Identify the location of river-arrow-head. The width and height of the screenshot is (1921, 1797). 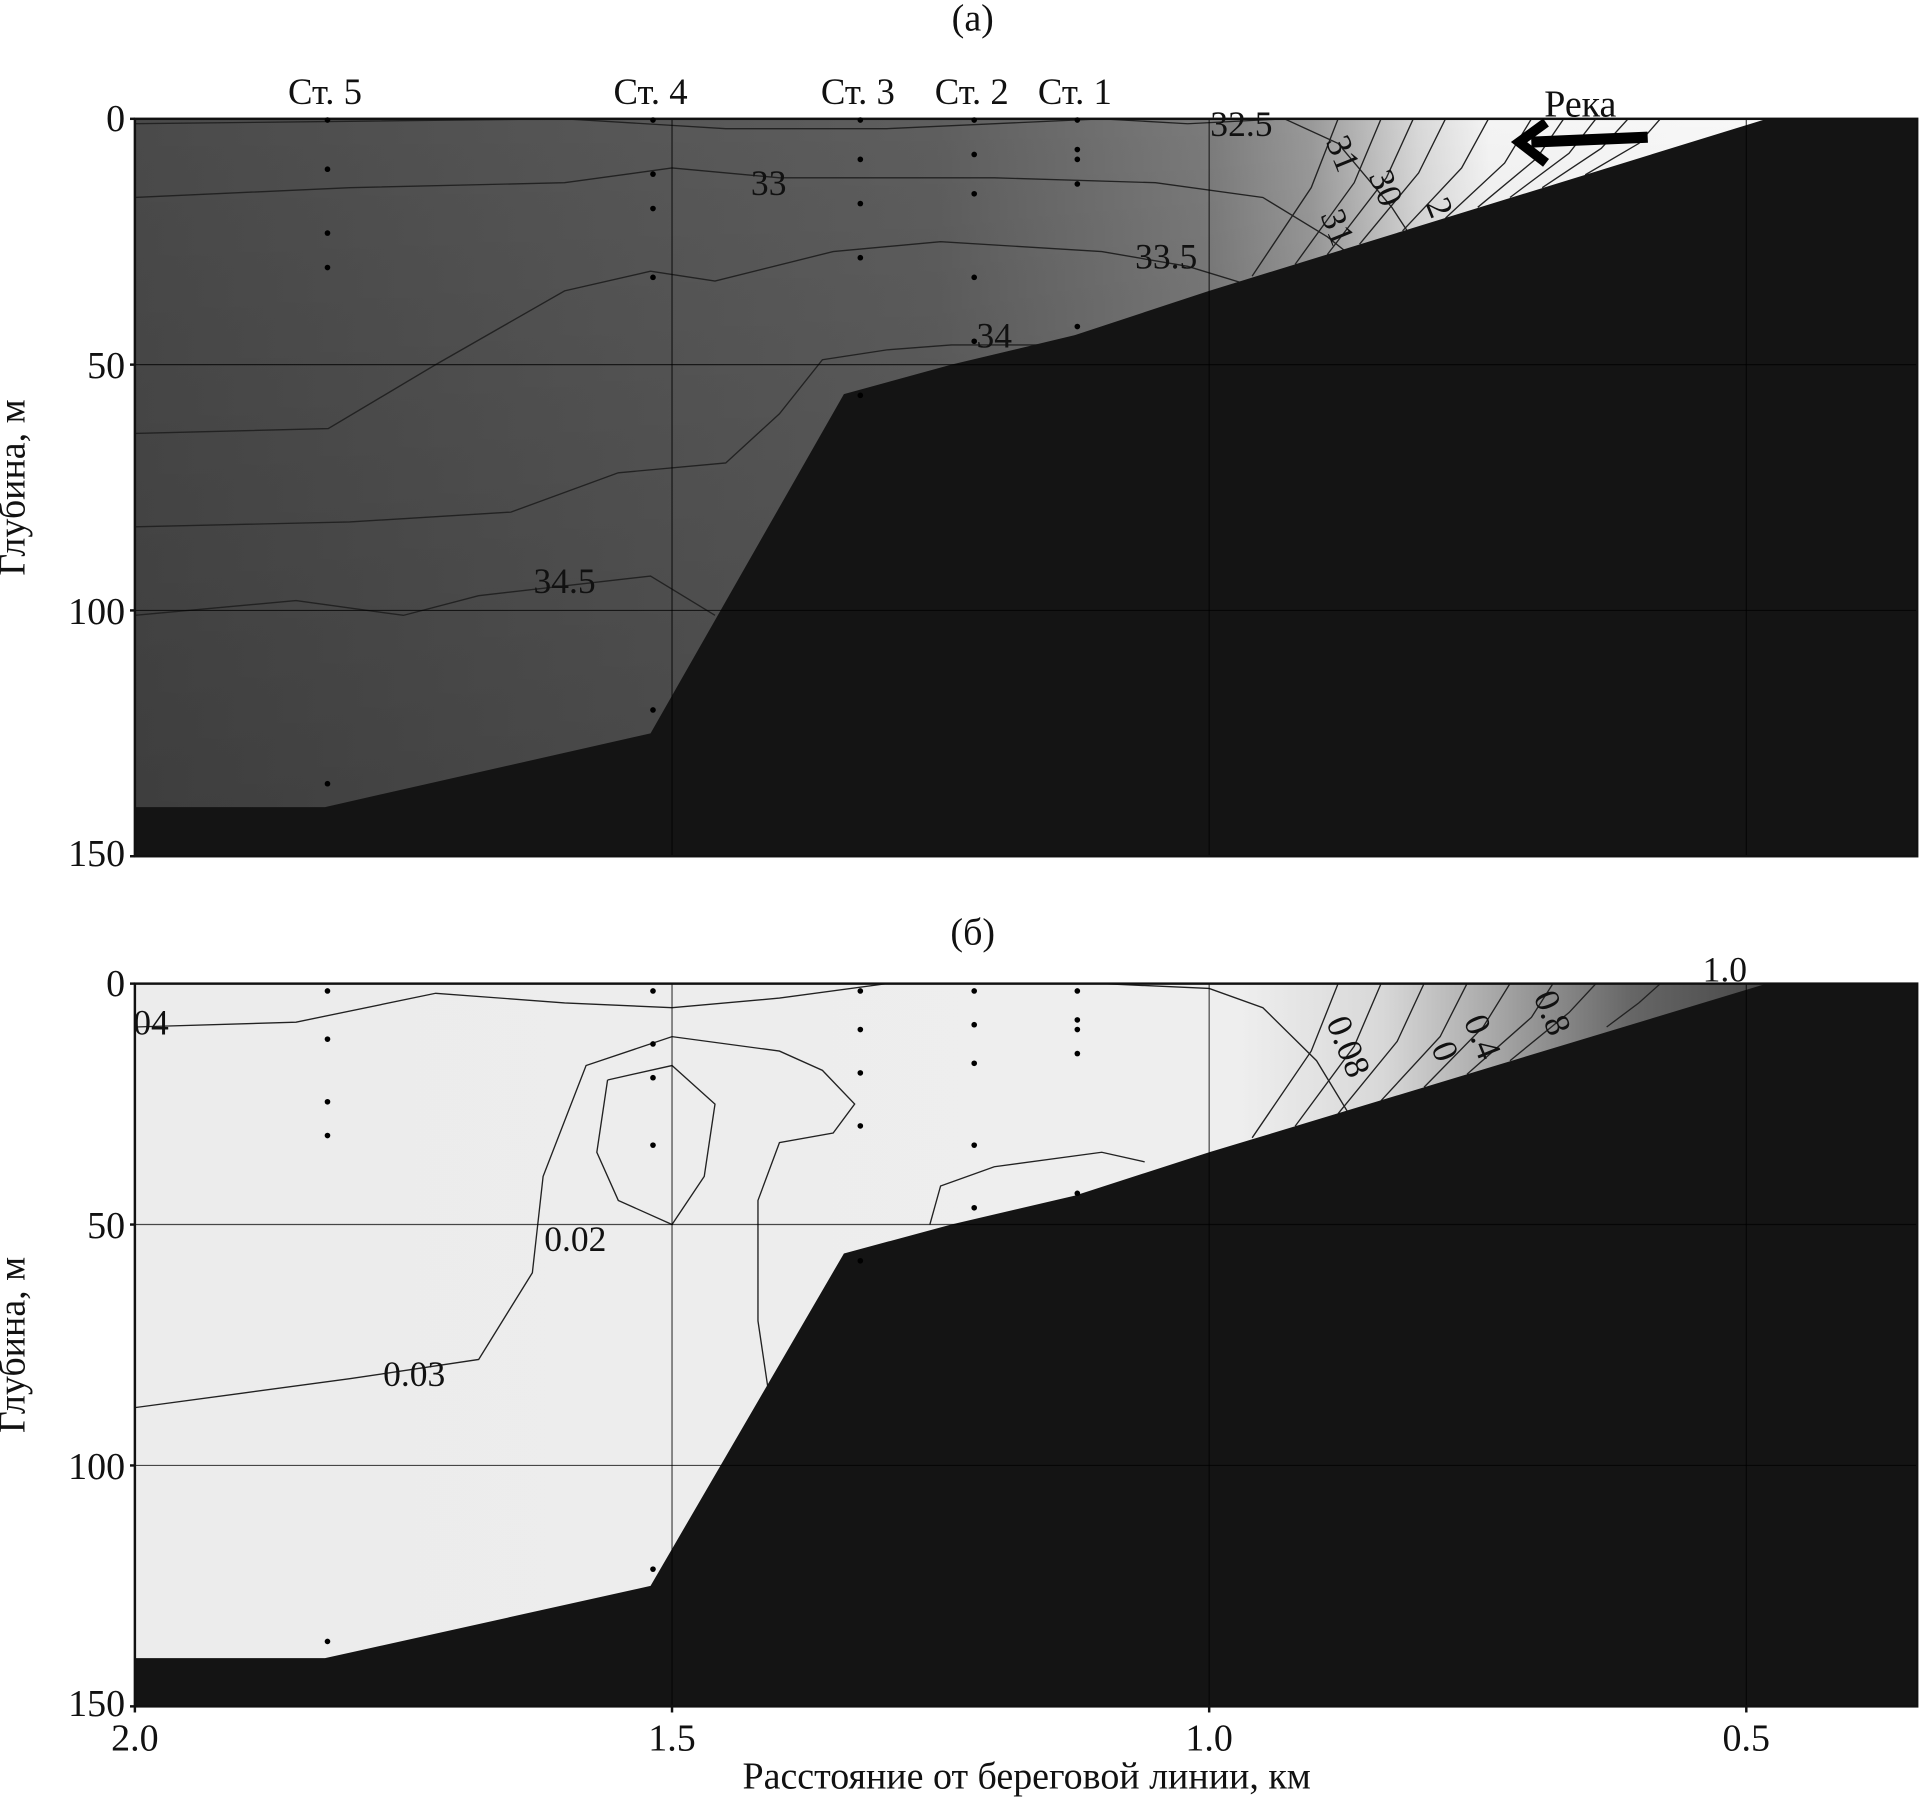
(1530, 142).